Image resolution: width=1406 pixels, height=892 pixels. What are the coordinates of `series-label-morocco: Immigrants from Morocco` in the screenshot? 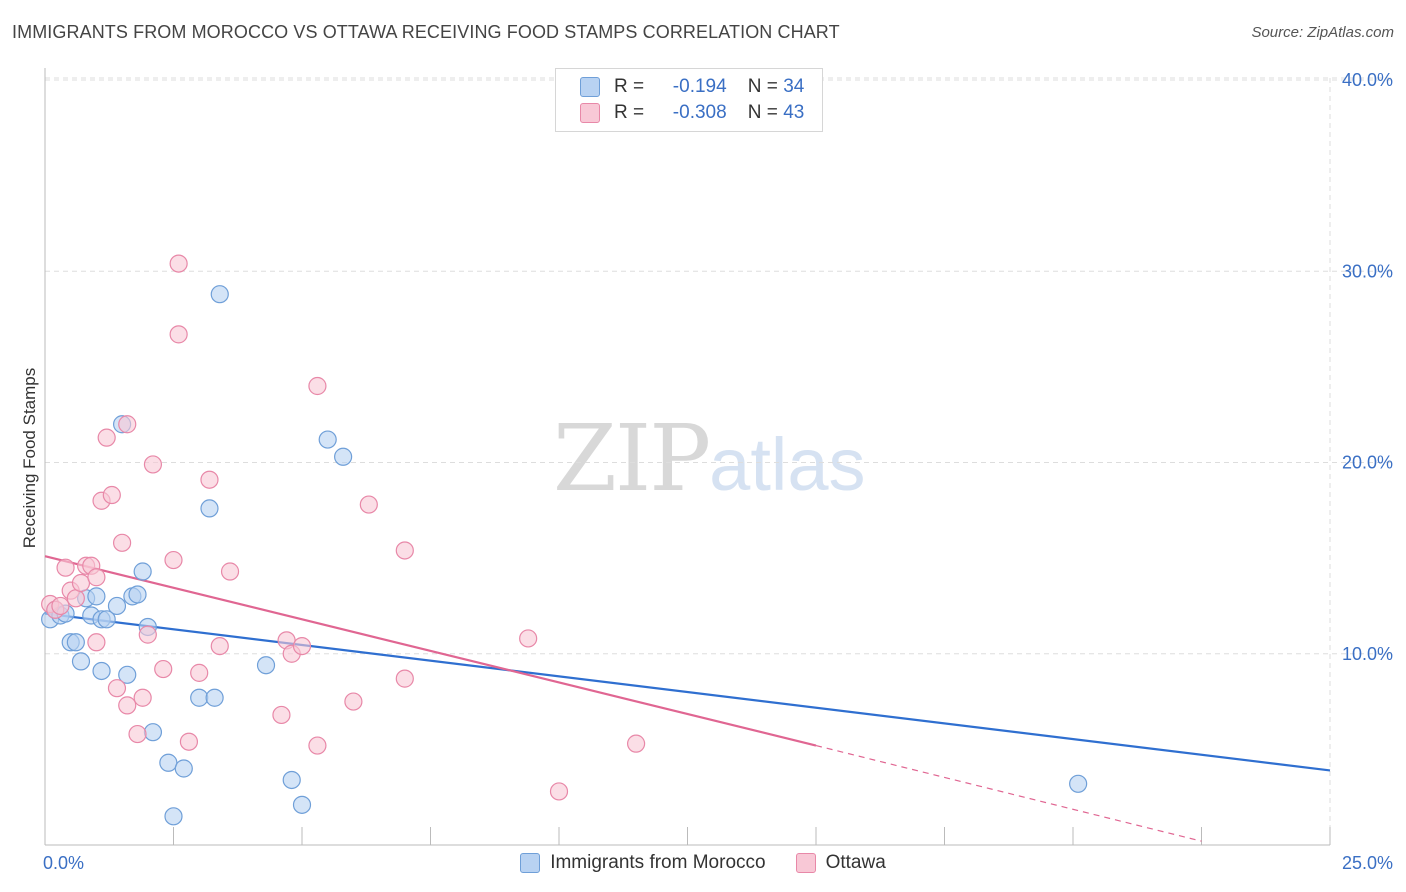 It's located at (658, 862).